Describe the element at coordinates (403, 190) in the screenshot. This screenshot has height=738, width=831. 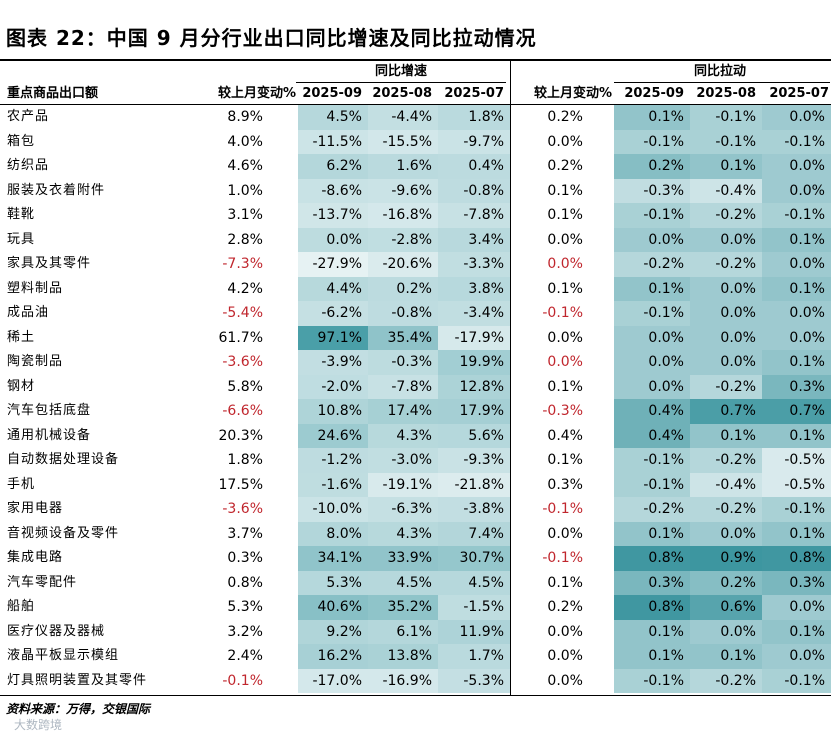
I see `growth-2025-08-cell: -9.6%` at that location.